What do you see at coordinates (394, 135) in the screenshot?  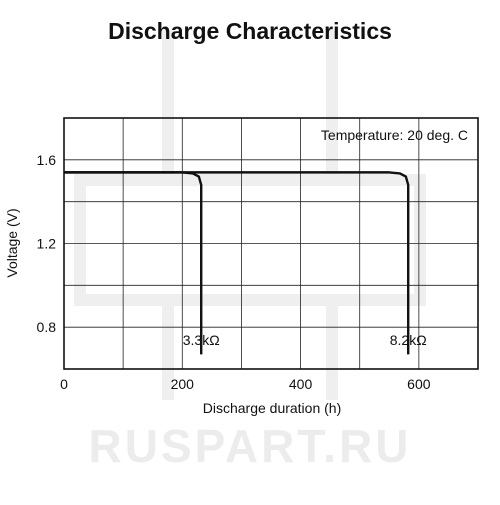 I see `temperature-annotation: Temperature: 20 deg. C` at bounding box center [394, 135].